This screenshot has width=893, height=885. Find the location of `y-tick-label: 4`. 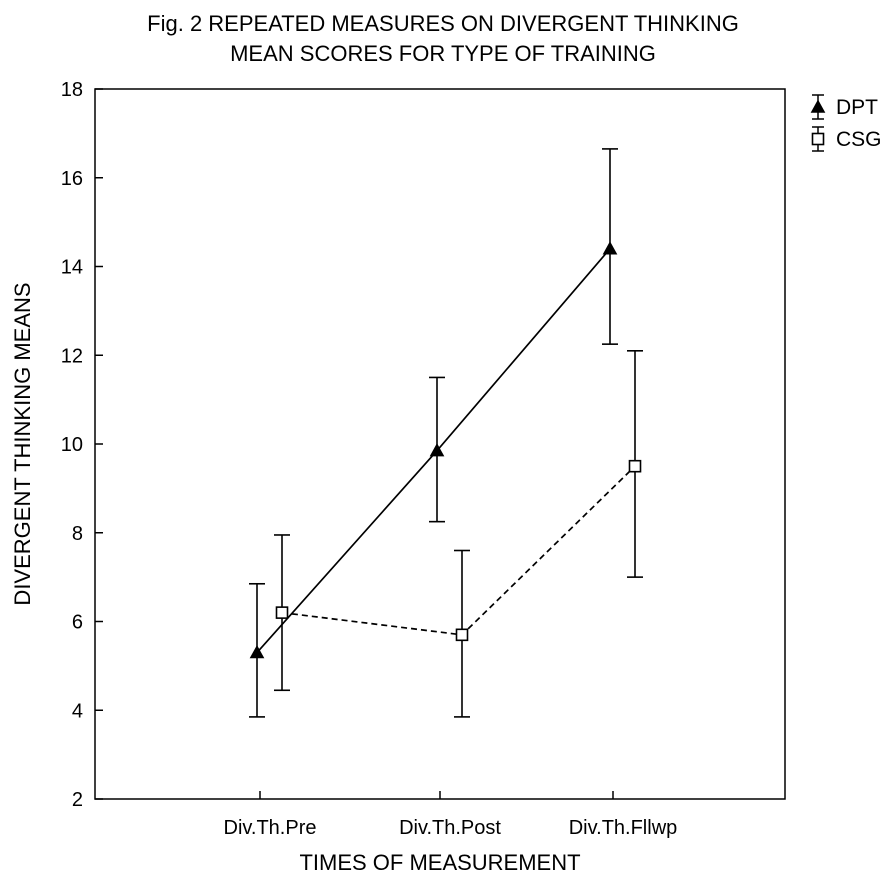

y-tick-label: 4 is located at coordinates (77, 711).